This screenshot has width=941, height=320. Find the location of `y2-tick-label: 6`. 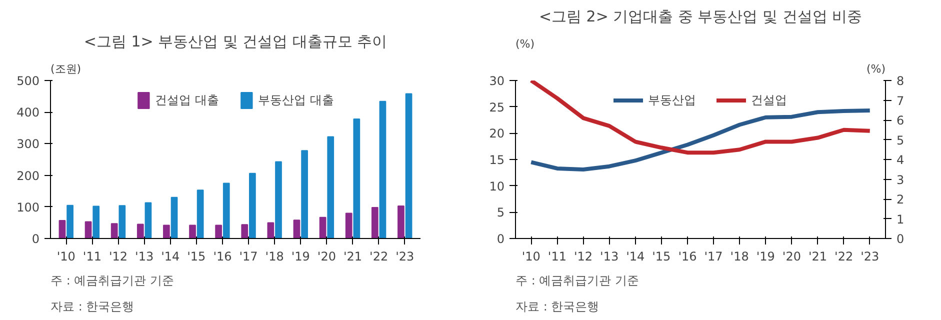

y2-tick-label: 6 is located at coordinates (900, 121).